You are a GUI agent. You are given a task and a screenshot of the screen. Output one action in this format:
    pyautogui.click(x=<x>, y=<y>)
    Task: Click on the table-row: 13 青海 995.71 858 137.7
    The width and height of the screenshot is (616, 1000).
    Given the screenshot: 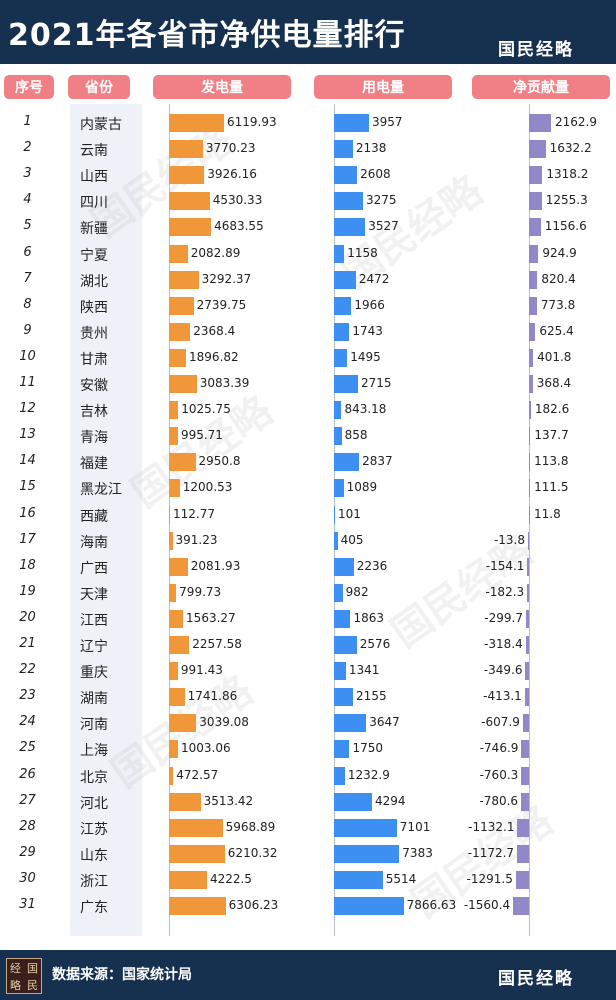 What is the action you would take?
    pyautogui.click(x=308, y=436)
    